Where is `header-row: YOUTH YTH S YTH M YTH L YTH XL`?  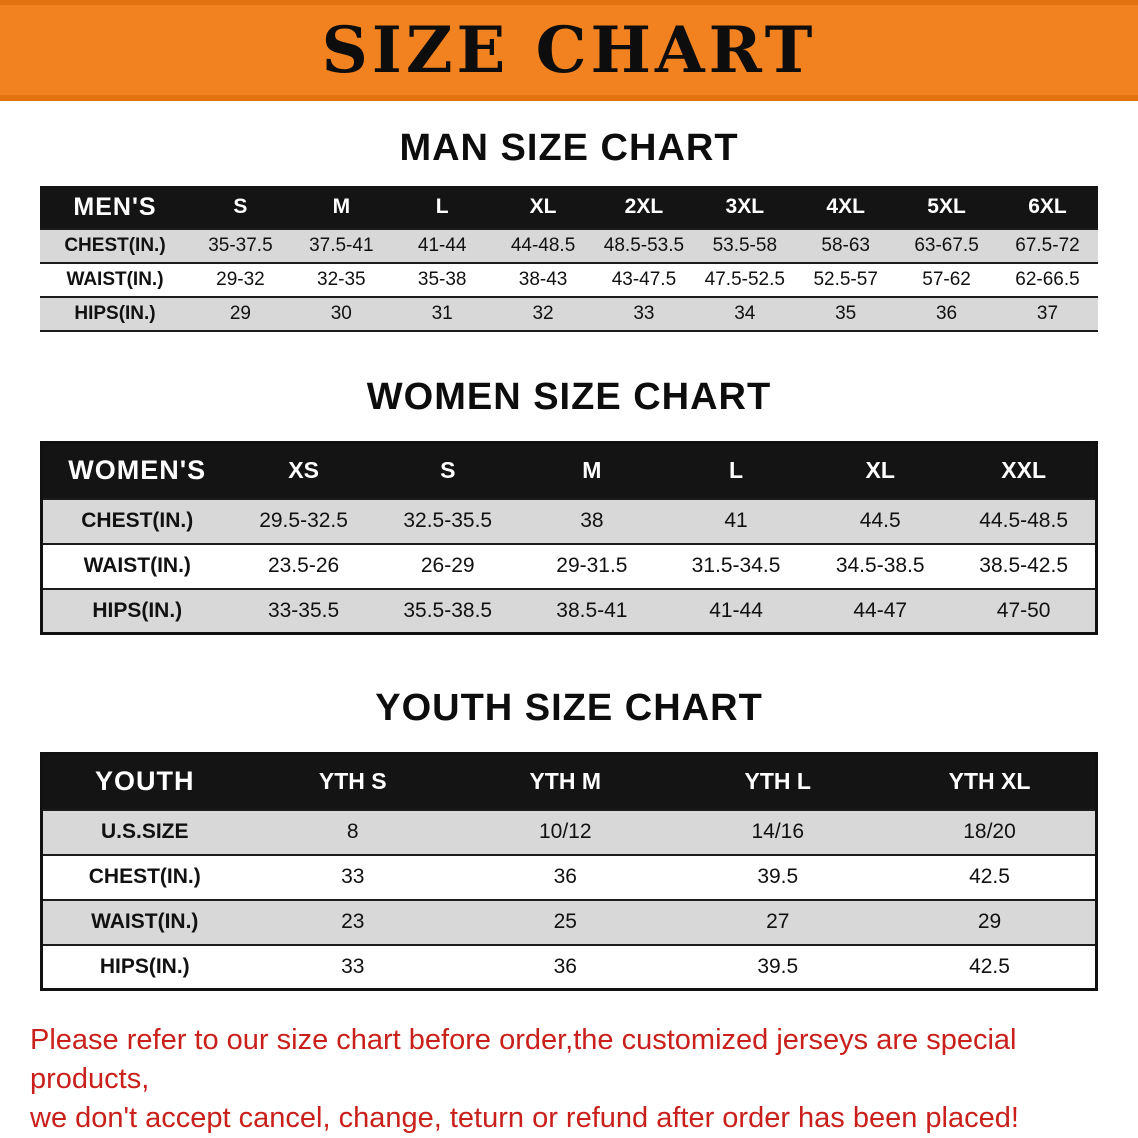 header-row: YOUTH YTH S YTH M YTH L YTH XL is located at coordinates (569, 781).